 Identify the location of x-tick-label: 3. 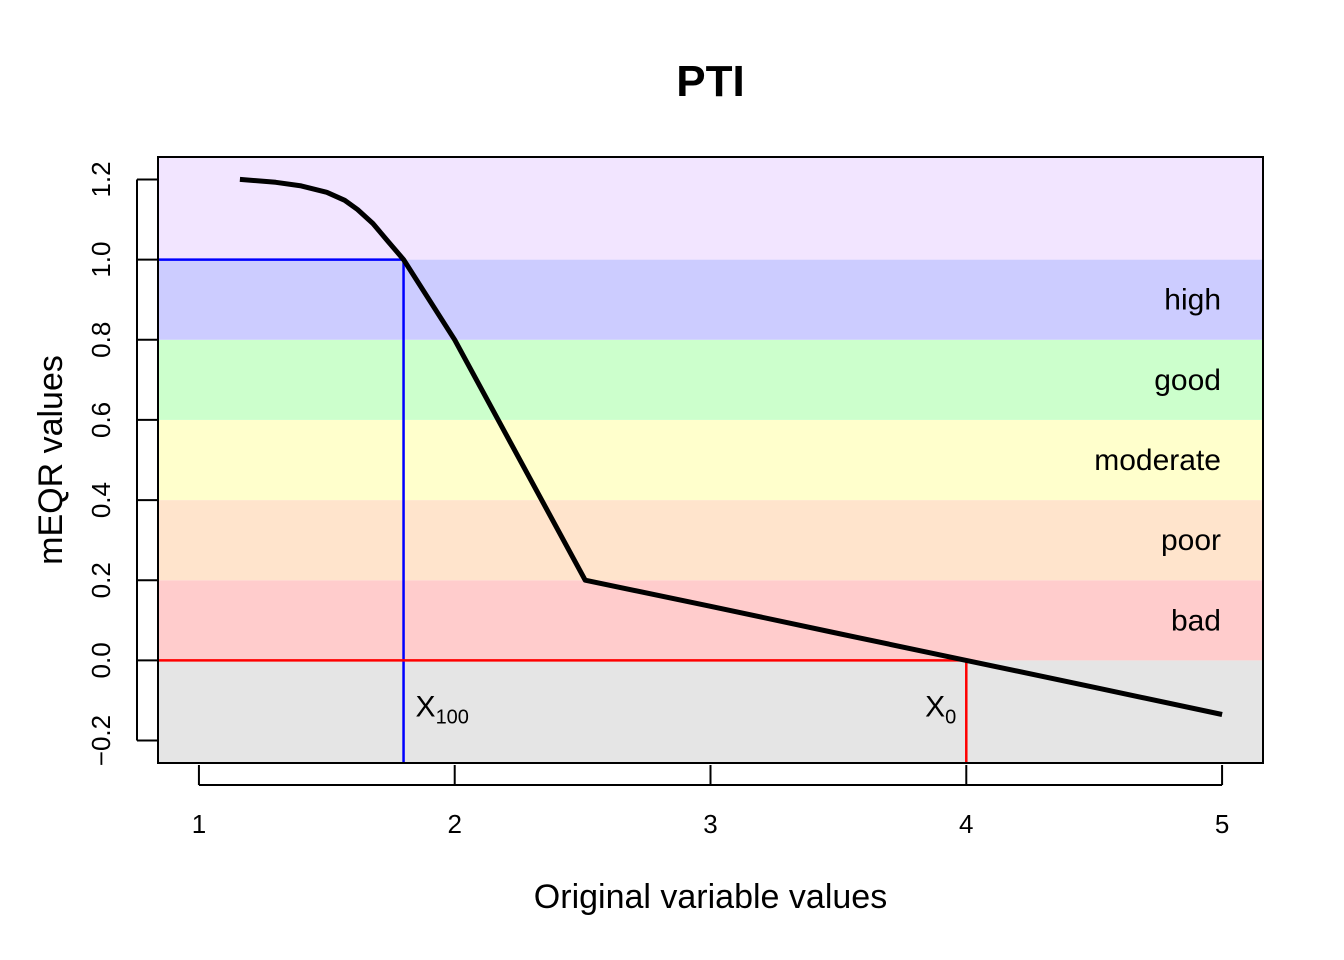
(710, 824).